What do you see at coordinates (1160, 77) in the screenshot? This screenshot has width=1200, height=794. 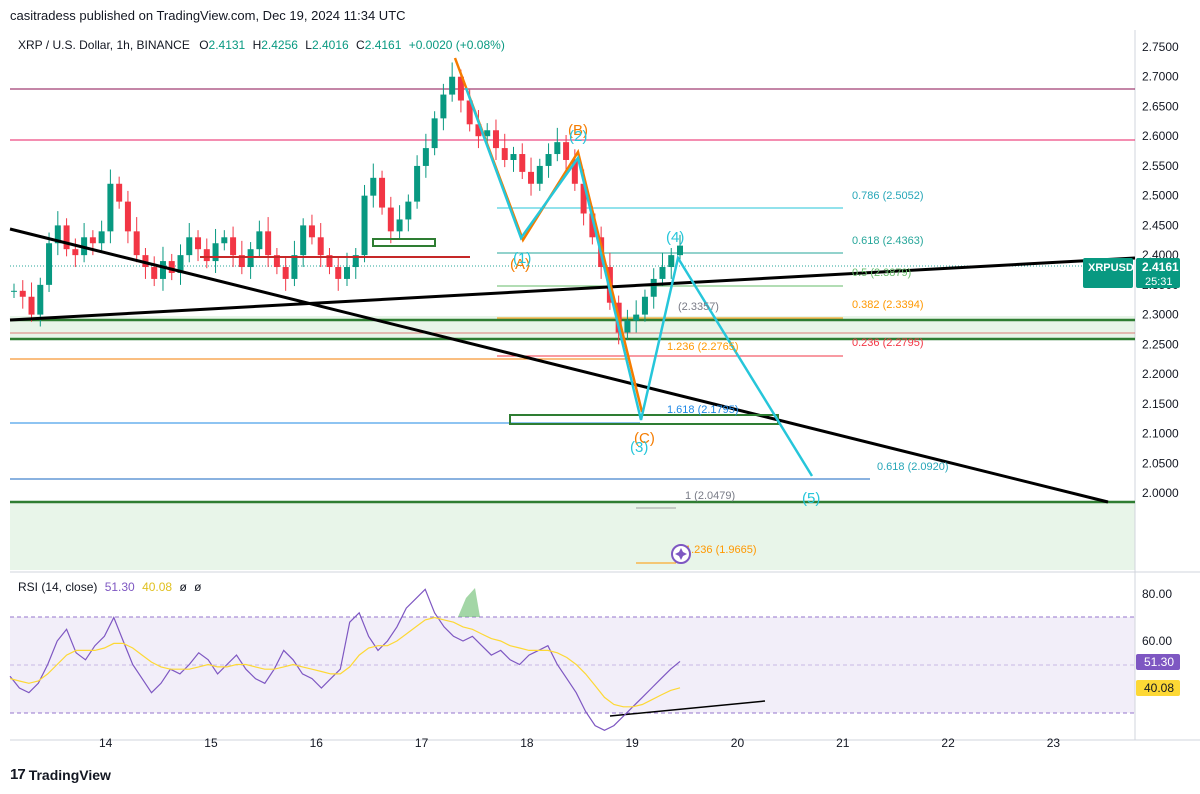 I see `price-tick-1: 2.7000` at bounding box center [1160, 77].